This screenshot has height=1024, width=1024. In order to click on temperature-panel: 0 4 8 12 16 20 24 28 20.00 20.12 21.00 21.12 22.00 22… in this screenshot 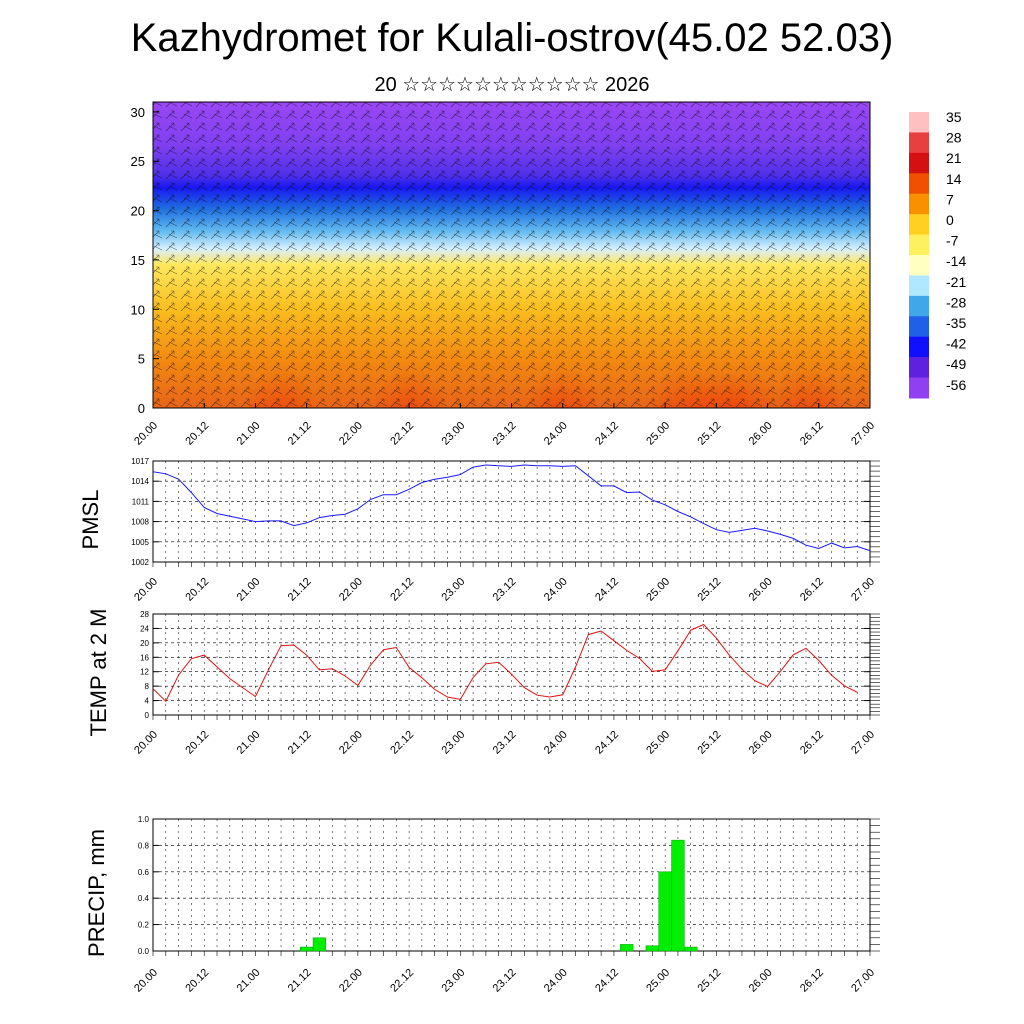, I will do `click(483, 683)`.